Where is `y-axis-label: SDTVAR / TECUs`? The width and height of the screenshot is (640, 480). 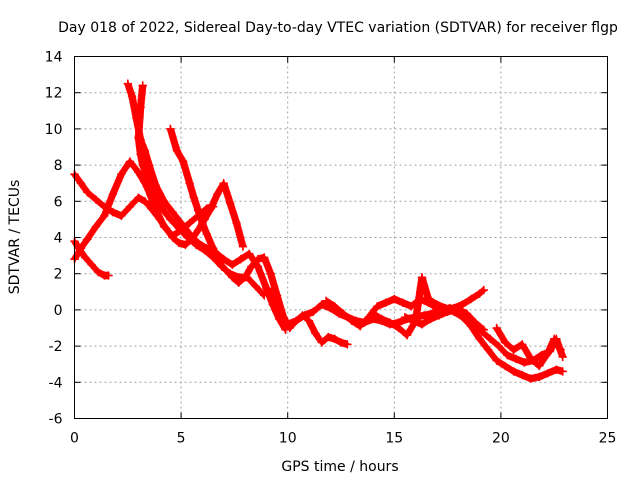
y-axis-label: SDTVAR / TECUs is located at coordinates (15, 237).